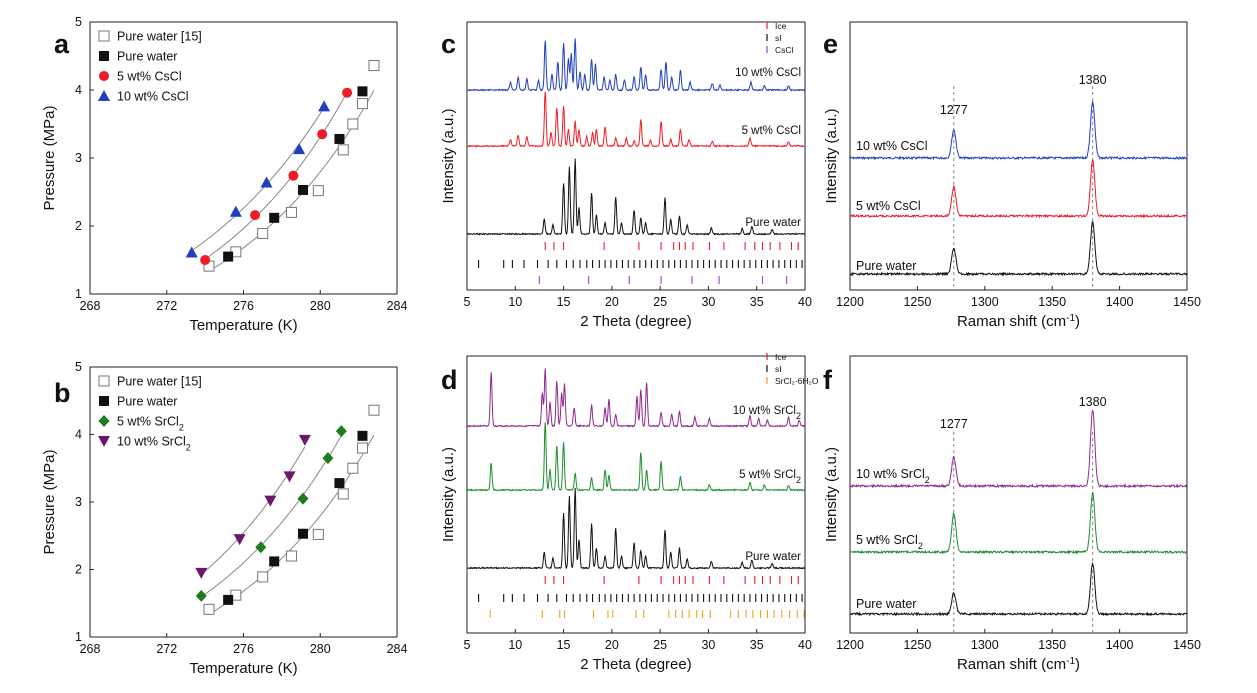 The height and width of the screenshot is (693, 1257). I want to click on x-tick-label: 1300, so click(985, 645).